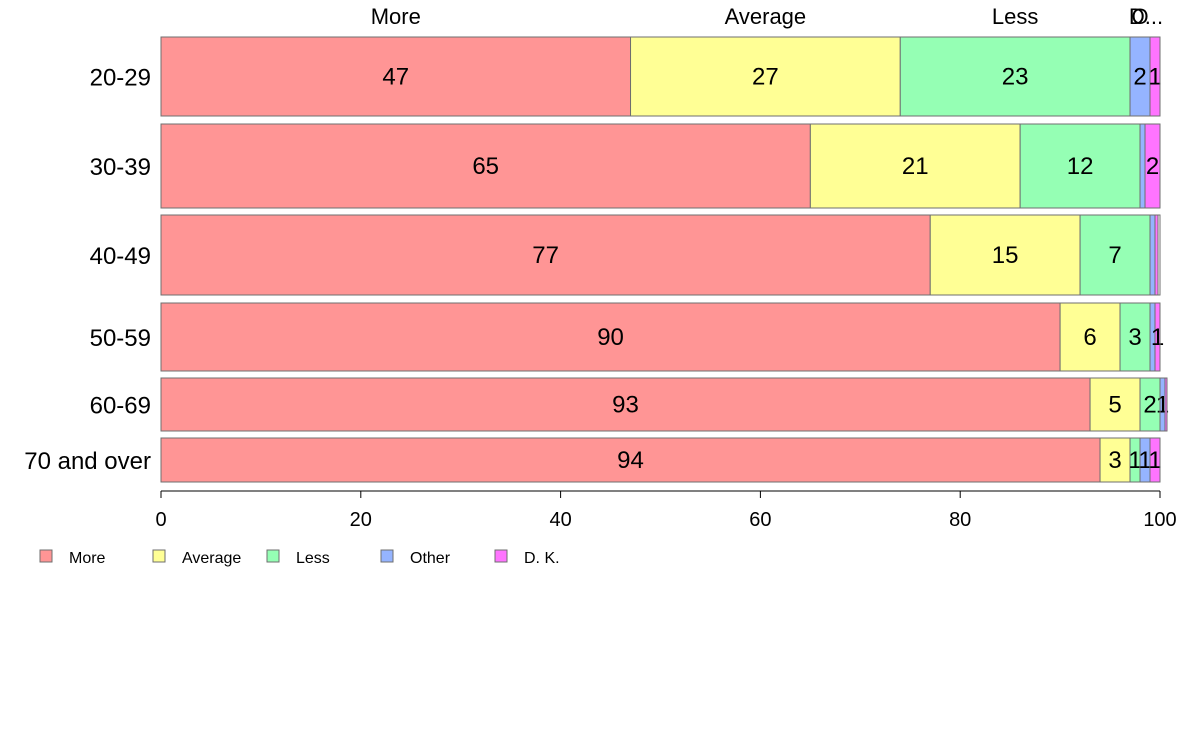 This screenshot has height=736, width=1188. Describe the element at coordinates (395, 77) in the screenshot. I see `value-label-20-29-more: 47` at that location.